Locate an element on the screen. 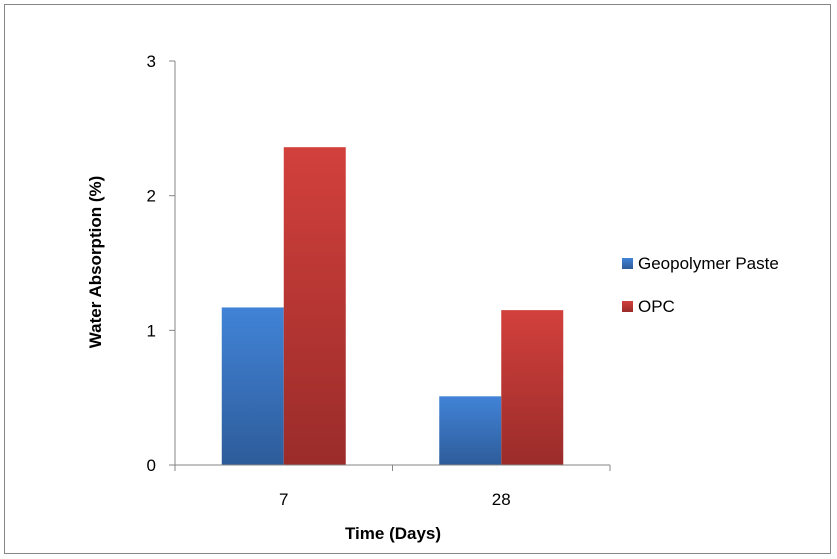 This screenshot has width=837, height=559. legend-swatch-opc is located at coordinates (627, 306).